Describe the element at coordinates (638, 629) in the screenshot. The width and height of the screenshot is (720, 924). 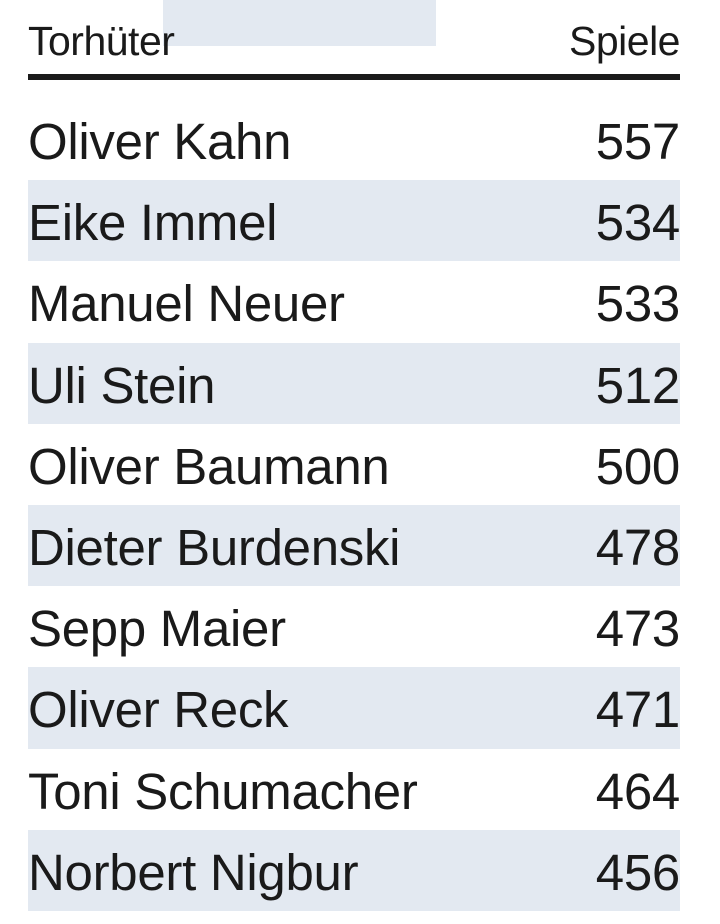
I see `games-count: 473` at that location.